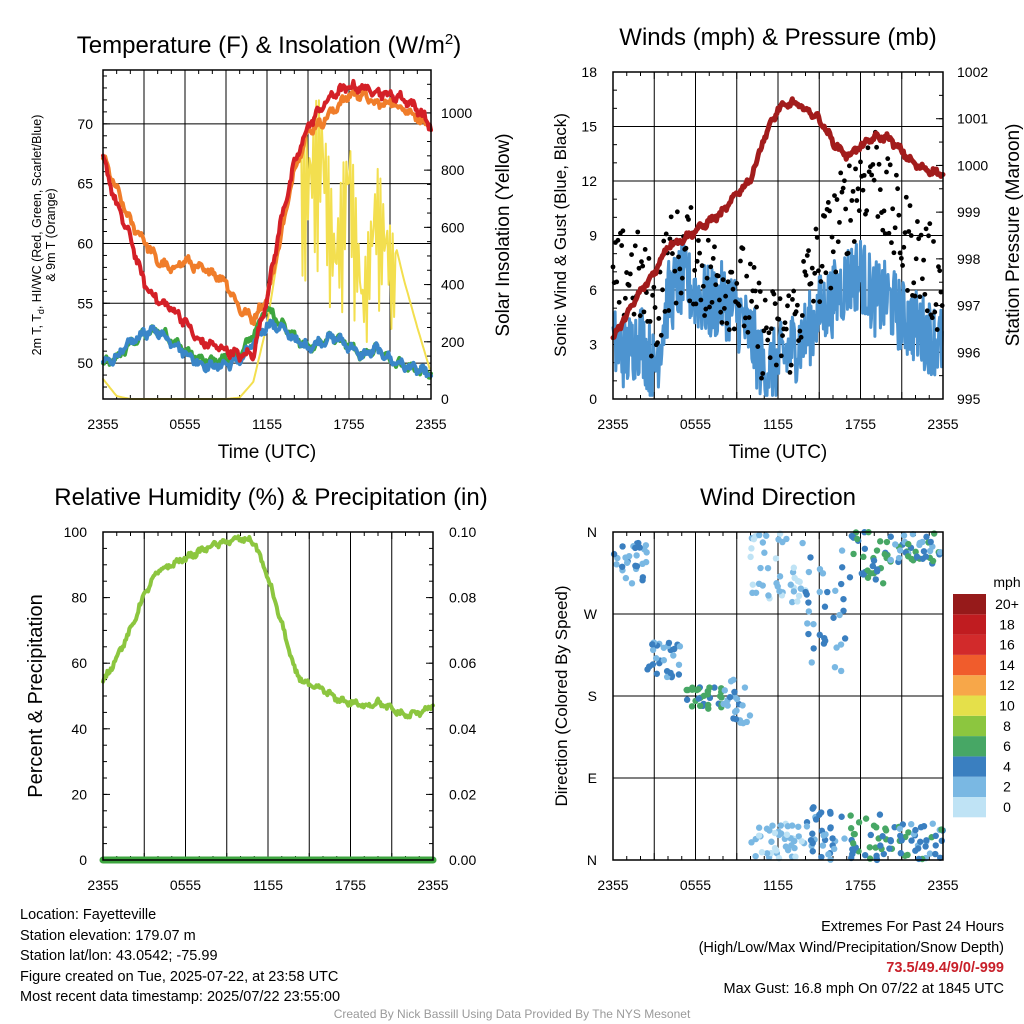 The height and width of the screenshot is (1024, 1024). I want to click on elevation-text: Station elevation: 179.07 m, so click(108, 935).